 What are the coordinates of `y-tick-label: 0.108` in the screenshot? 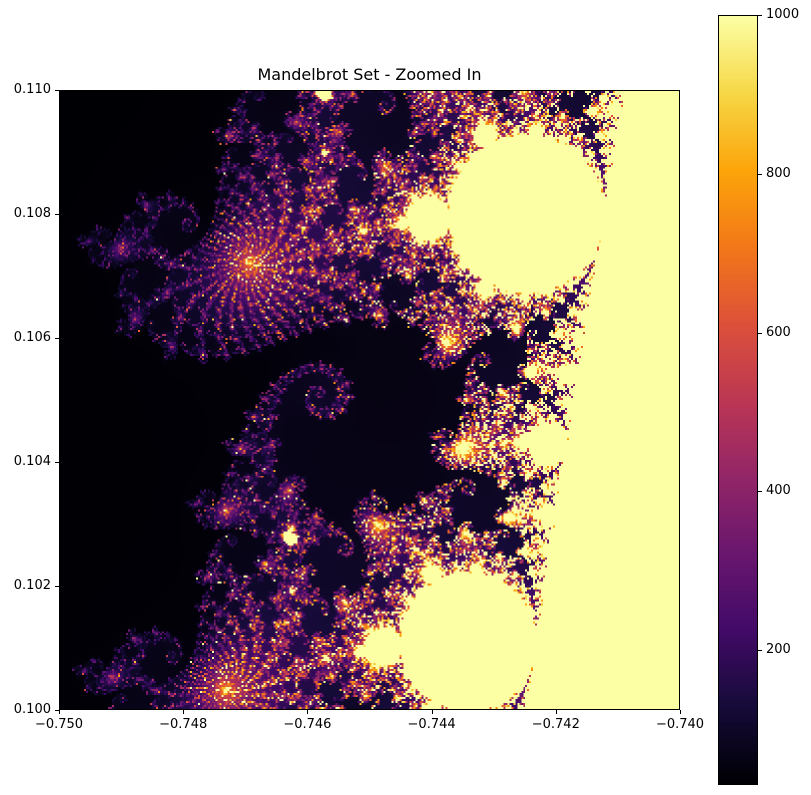 It's located at (32, 213).